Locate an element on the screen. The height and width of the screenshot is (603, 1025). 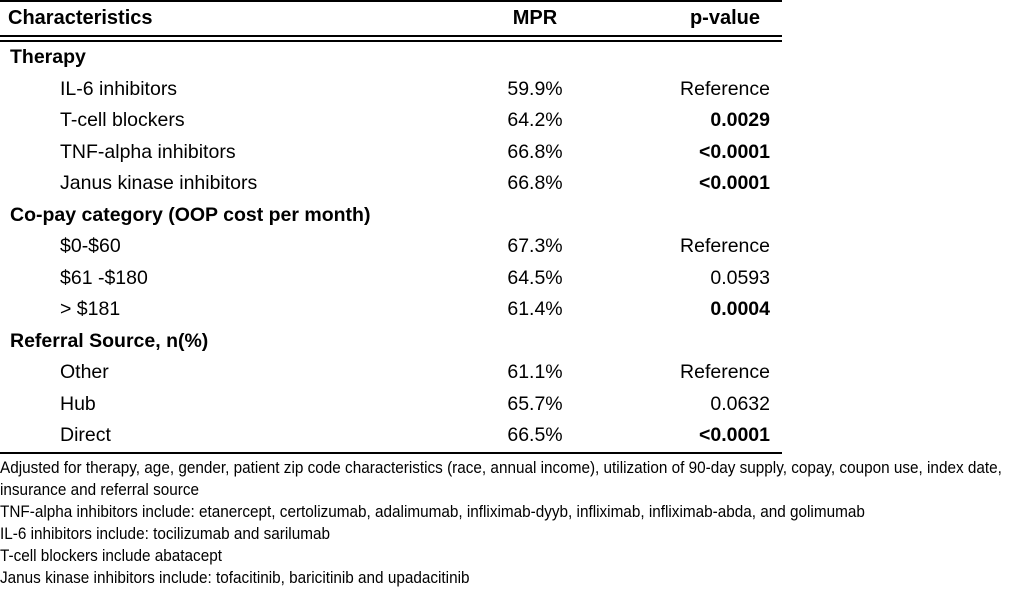
section-title: Co-pay category (OOP cost per month) is located at coordinates (190, 214).